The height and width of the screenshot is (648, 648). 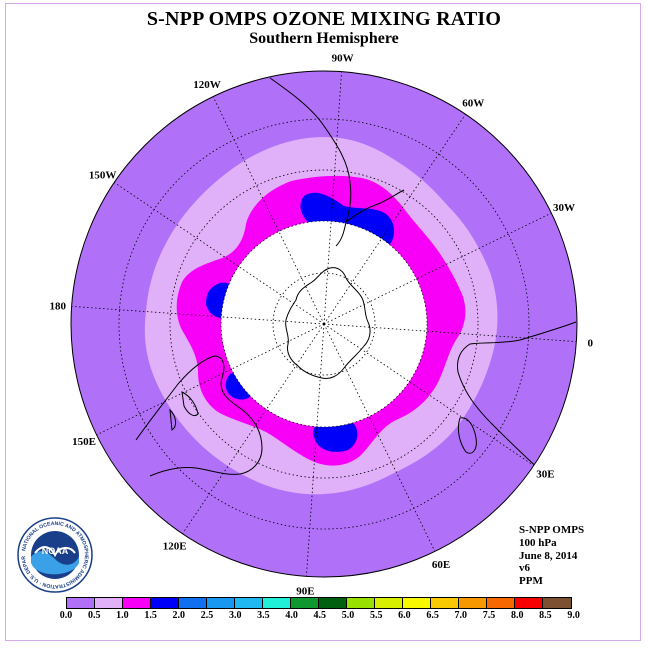 What do you see at coordinates (94, 615) in the screenshot?
I see `colorbar-tick-label: 0.5` at bounding box center [94, 615].